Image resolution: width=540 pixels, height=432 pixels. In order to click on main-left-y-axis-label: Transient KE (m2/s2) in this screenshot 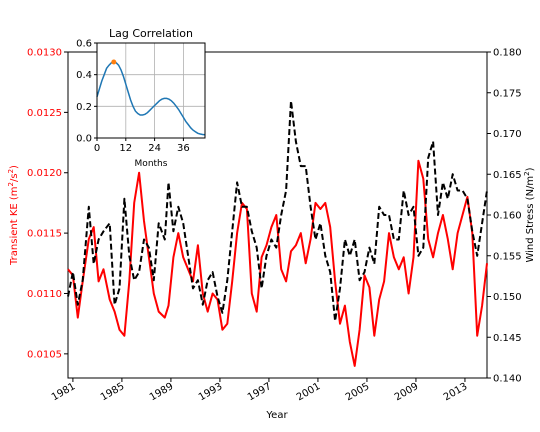, I will do `click(13, 215)`.